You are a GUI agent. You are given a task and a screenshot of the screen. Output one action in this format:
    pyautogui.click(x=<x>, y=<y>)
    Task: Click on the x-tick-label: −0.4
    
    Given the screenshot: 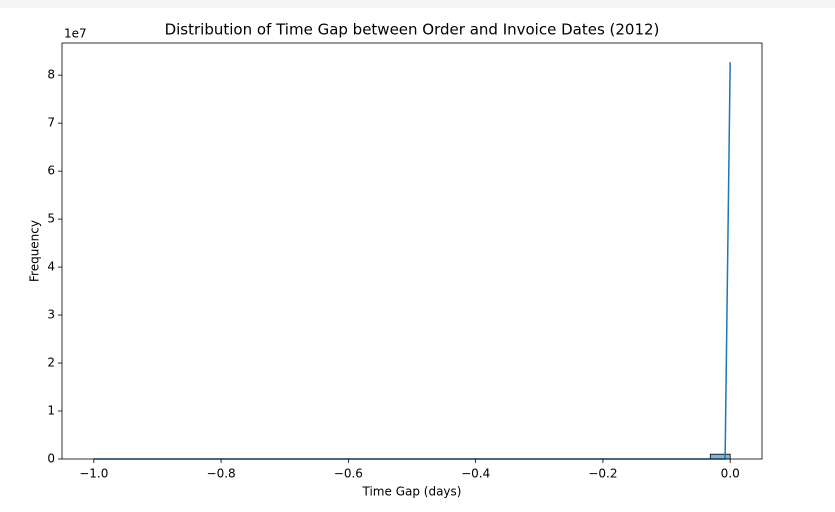 What is the action you would take?
    pyautogui.click(x=475, y=474)
    